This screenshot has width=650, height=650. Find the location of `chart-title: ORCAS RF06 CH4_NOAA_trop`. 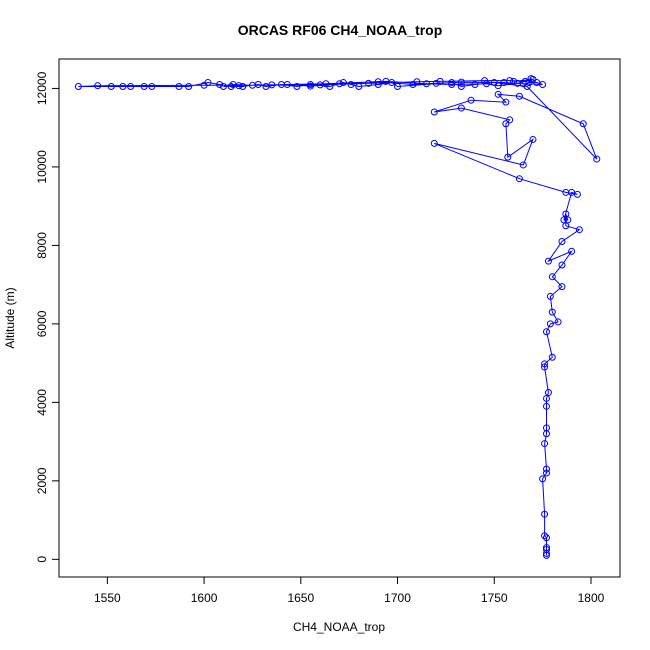

chart-title: ORCAS RF06 CH4_NOAA_trop is located at coordinates (340, 30).